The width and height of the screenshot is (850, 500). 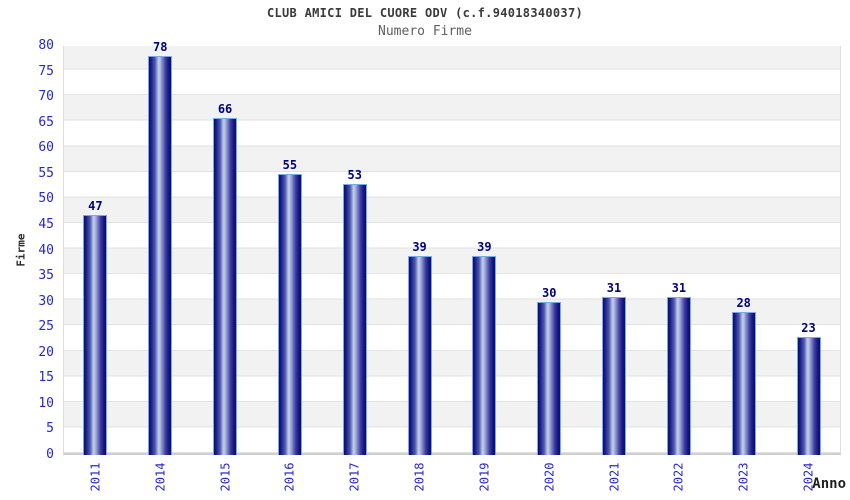 I want to click on x-tick-slot: 2011, so click(x=95, y=477).